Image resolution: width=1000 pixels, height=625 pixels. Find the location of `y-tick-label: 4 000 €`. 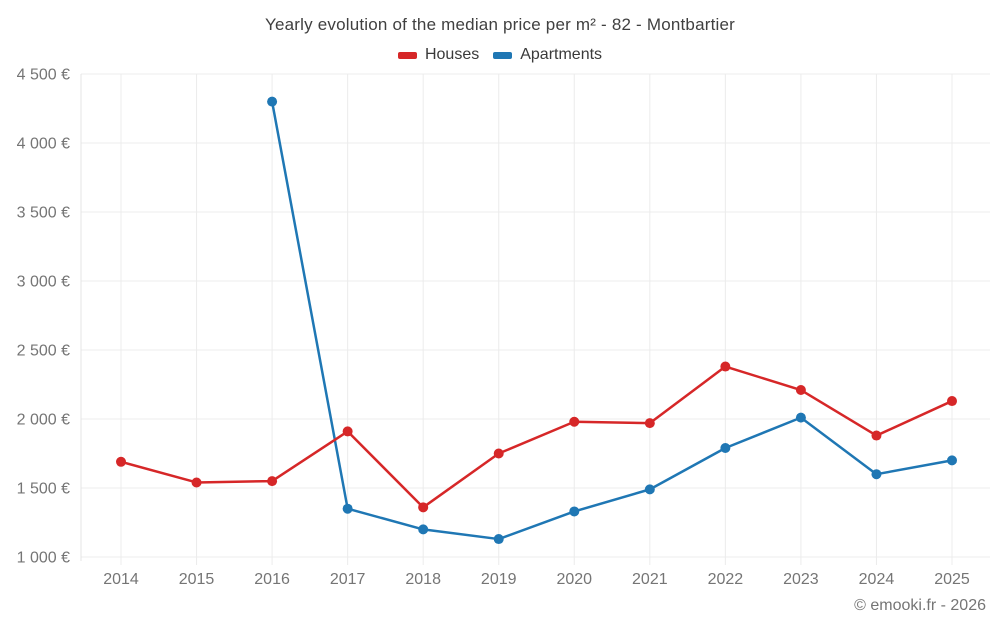

y-tick-label: 4 000 € is located at coordinates (43, 144).